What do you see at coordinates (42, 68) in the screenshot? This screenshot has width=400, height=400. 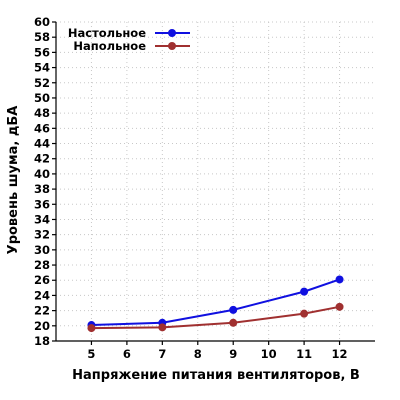 I see `y-tick-label: 54` at bounding box center [42, 68].